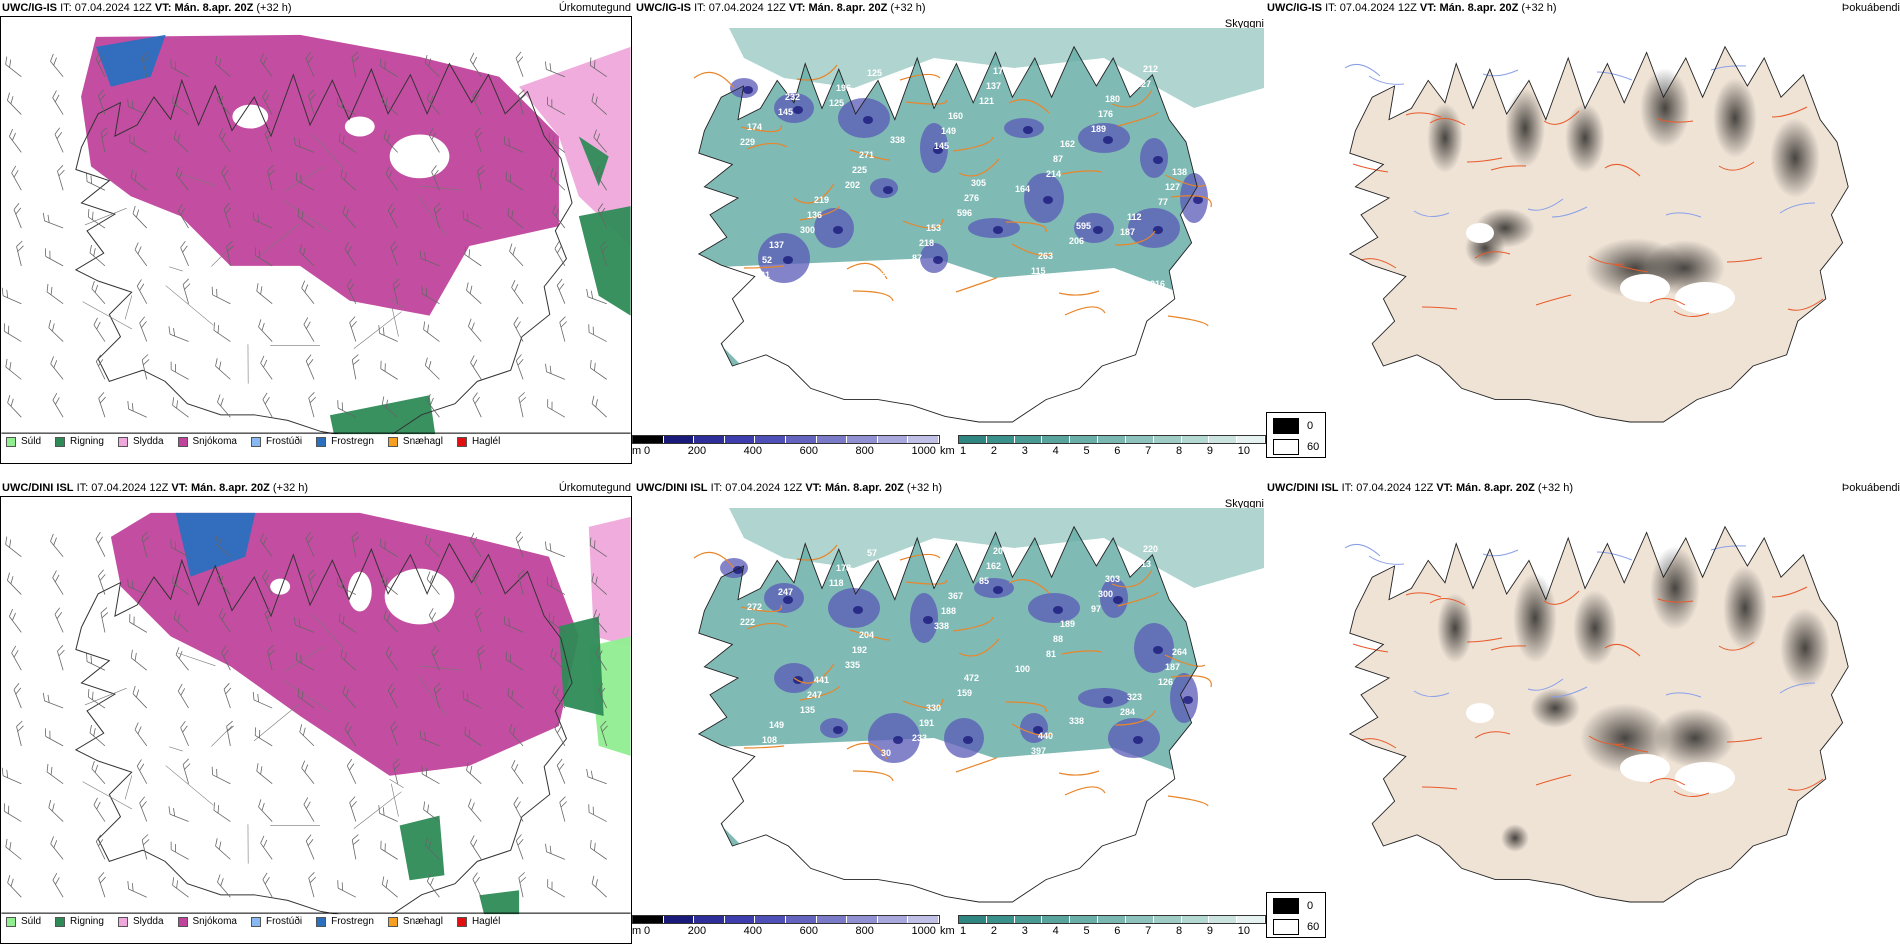 The image size is (1900, 950). What do you see at coordinates (1148, 451) in the screenshot?
I see `colorbar-tick: 7` at bounding box center [1148, 451].